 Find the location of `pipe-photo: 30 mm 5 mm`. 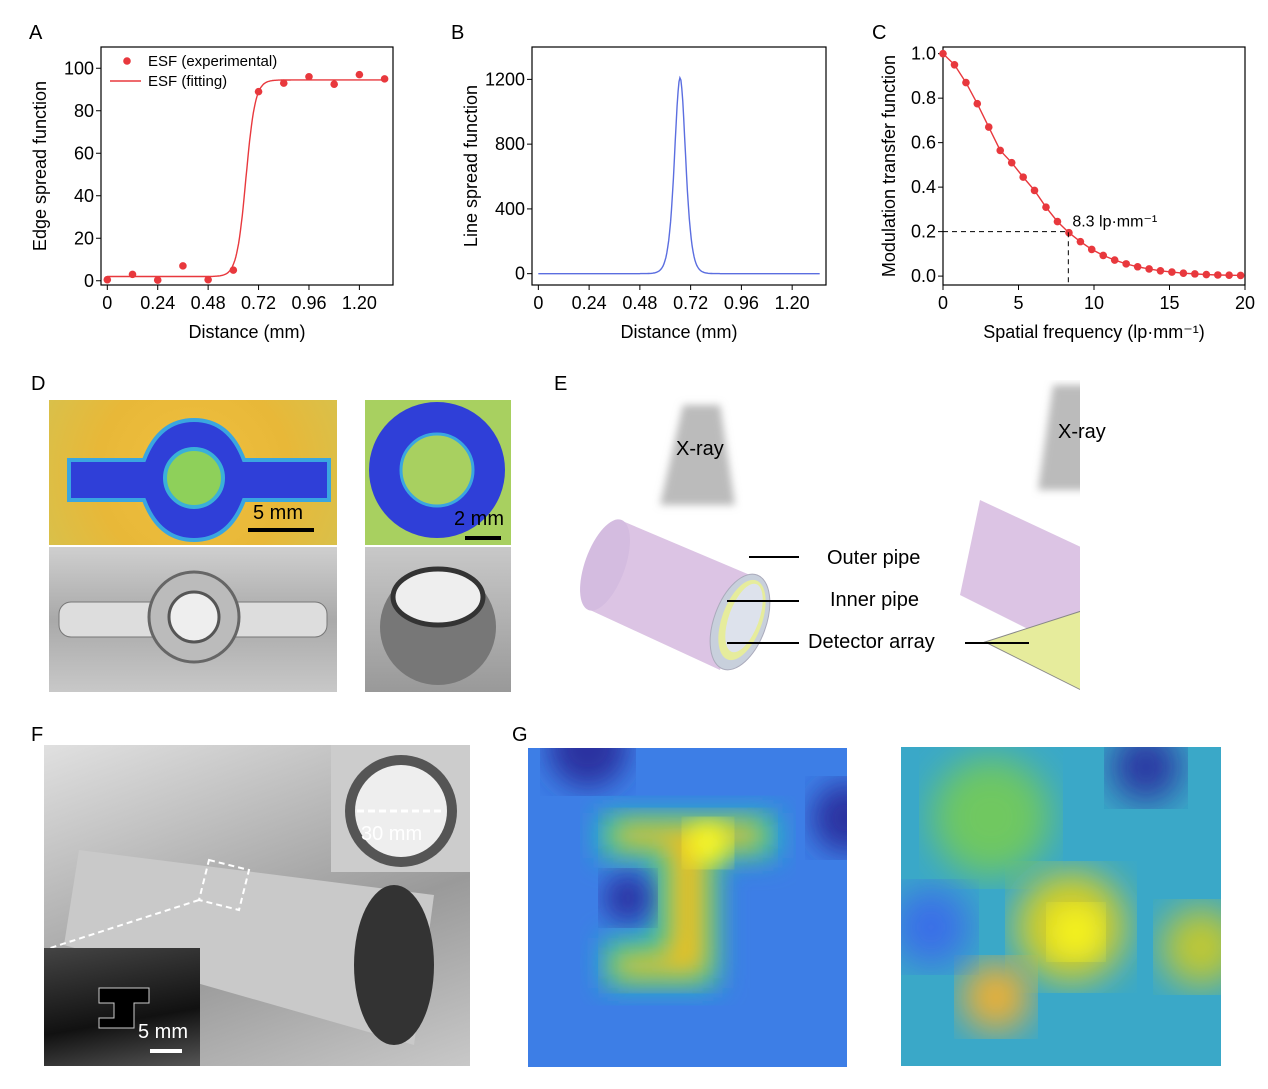

pipe-photo: 30 mm 5 mm is located at coordinates (257, 905).